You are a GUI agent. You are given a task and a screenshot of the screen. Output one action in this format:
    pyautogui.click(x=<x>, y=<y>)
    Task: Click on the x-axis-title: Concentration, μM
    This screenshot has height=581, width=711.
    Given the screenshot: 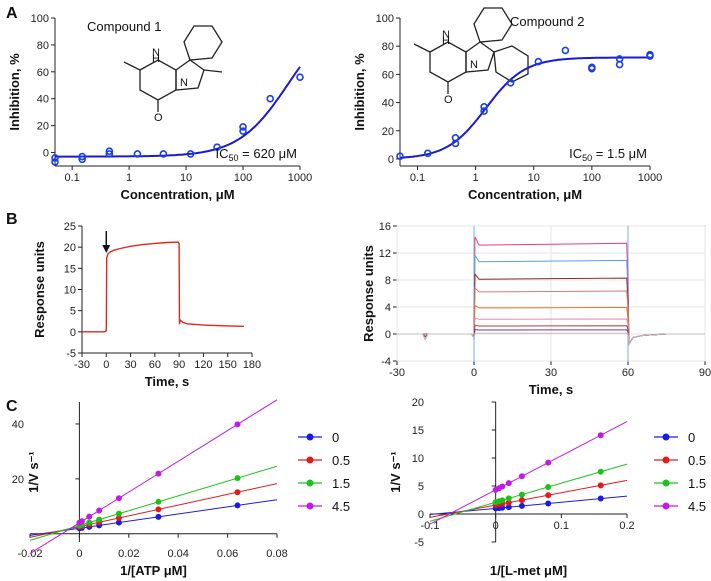 What is the action you would take?
    pyautogui.click(x=177, y=194)
    